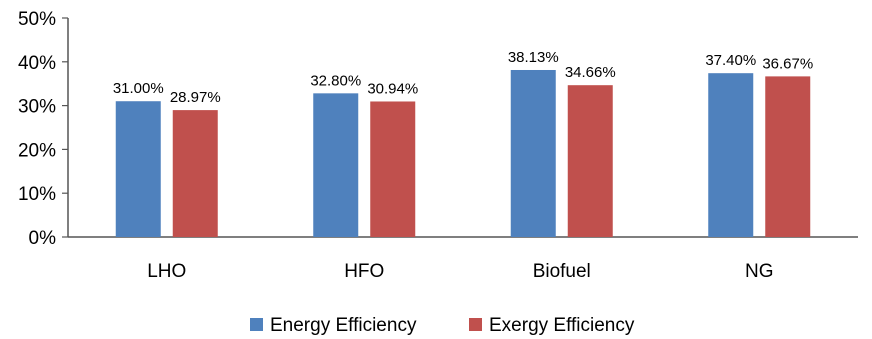  Describe the element at coordinates (43, 129) in the screenshot. I see `y-axis-ticks: 0% 10% 20% 30% 40% 50%` at that location.